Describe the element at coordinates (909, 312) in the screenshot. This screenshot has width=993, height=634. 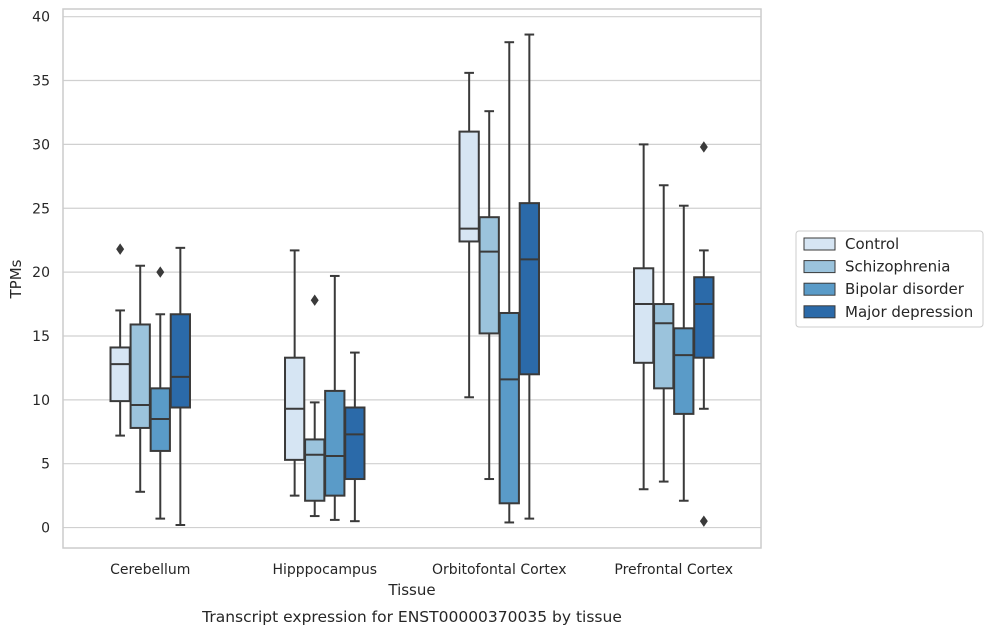
I see `legend-label: Major depression` at that location.